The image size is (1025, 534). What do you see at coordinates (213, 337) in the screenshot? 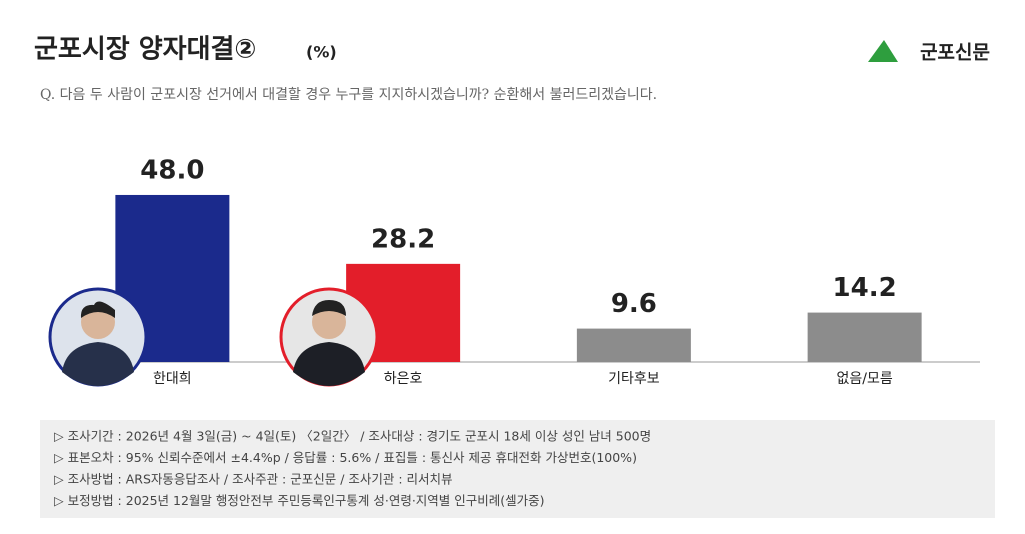
I see `photos` at bounding box center [213, 337].